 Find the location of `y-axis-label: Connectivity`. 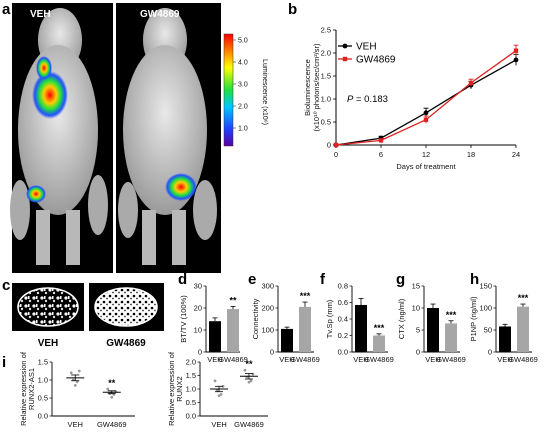

y-axis-label: Connectivity is located at coordinates (255, 318).